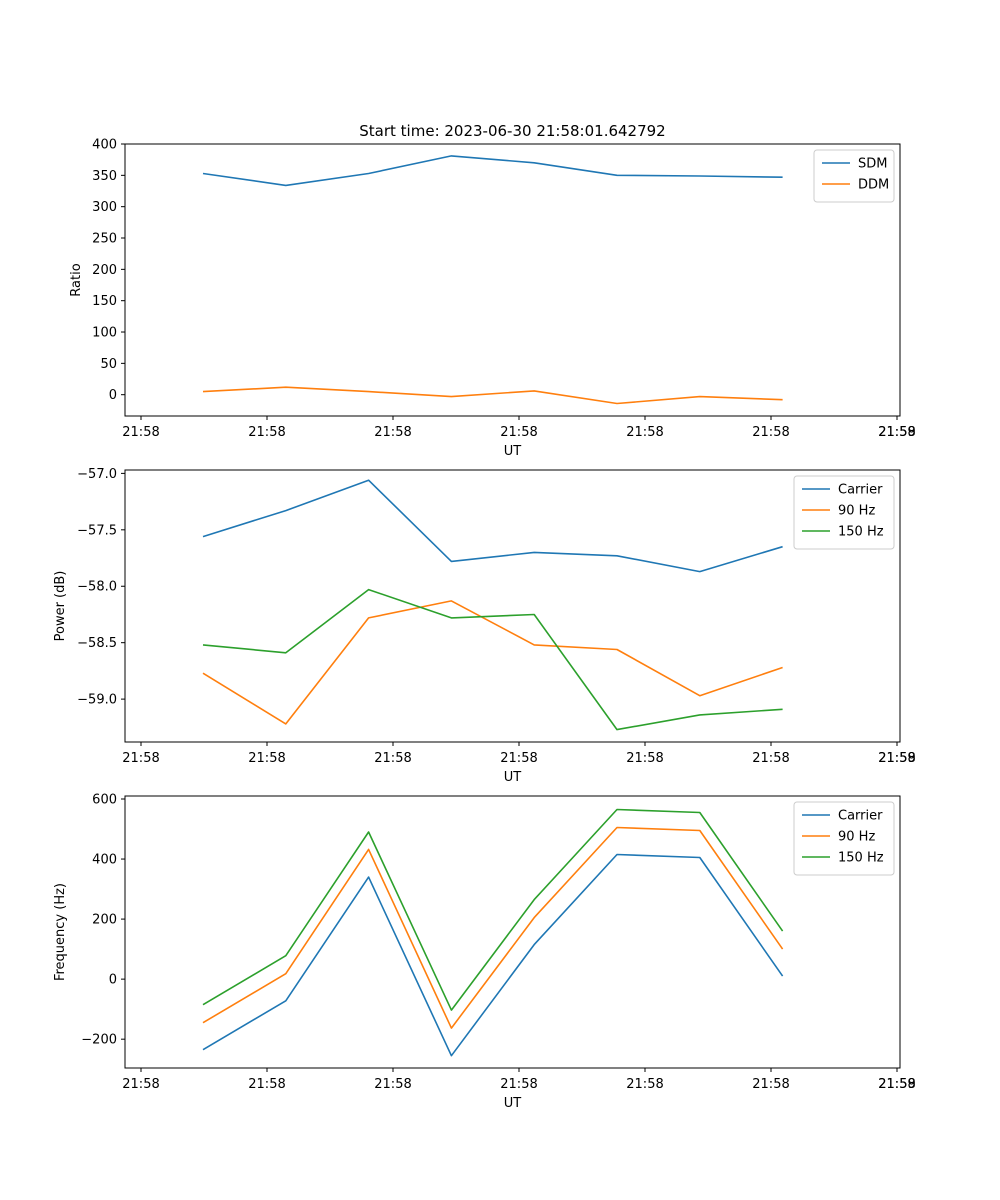 This screenshot has width=1000, height=1200. Describe the element at coordinates (99, 1040) in the screenshot. I see `y-tick-label: −200` at that location.